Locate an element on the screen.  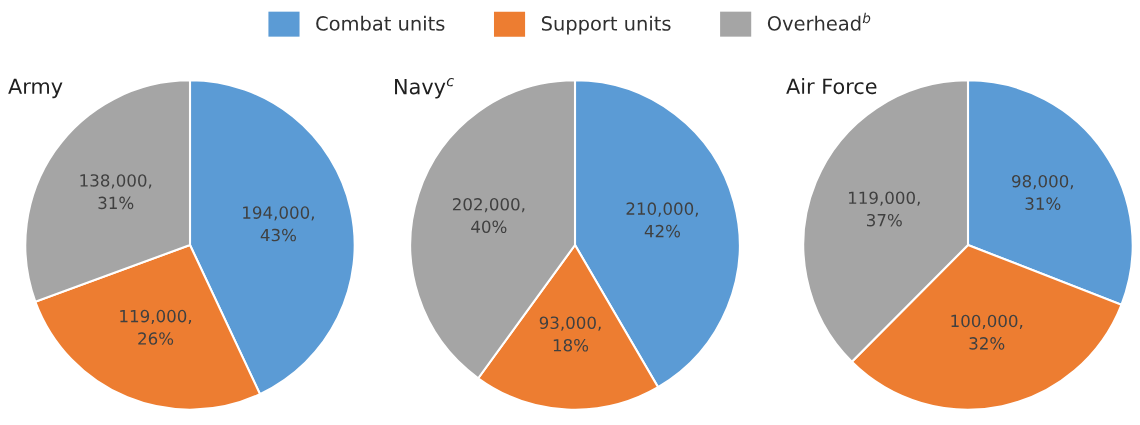
legend-label: Support units is located at coordinates (606, 25).